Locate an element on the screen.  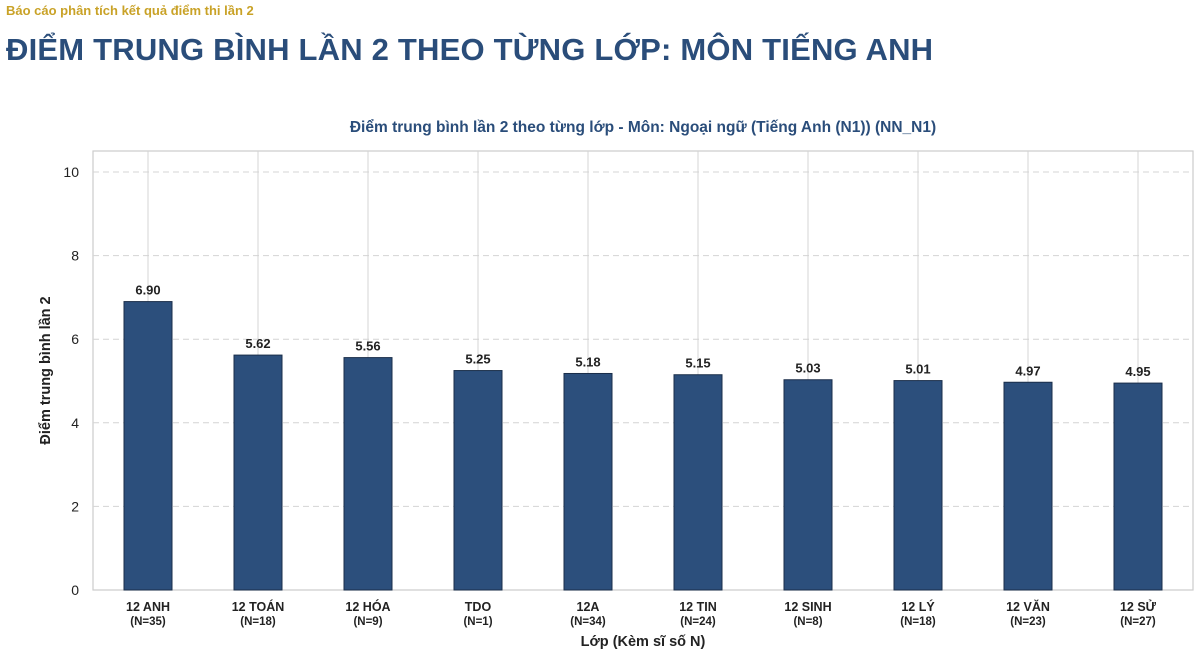
y-axis-label: Điểm trung bình lần 2 is located at coordinates (46, 370).